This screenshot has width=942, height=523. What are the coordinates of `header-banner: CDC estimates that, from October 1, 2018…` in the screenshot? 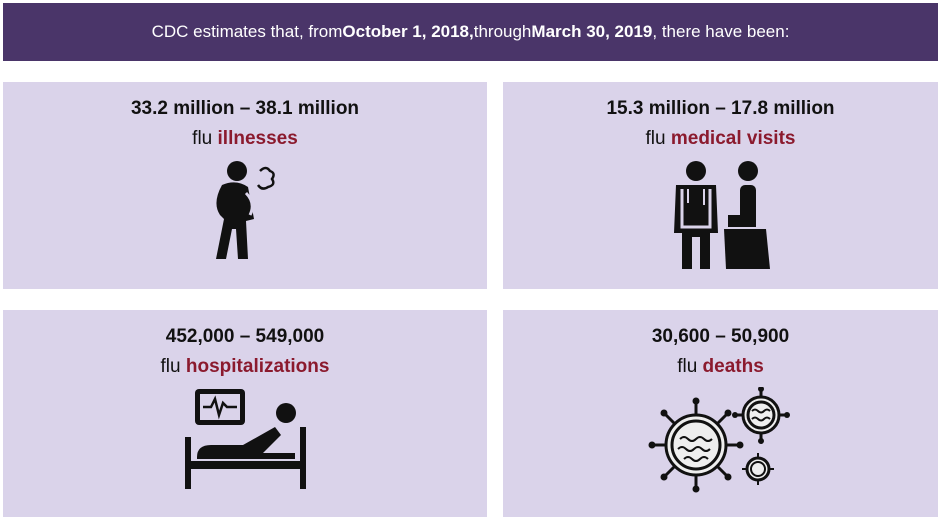 It's located at (470, 32).